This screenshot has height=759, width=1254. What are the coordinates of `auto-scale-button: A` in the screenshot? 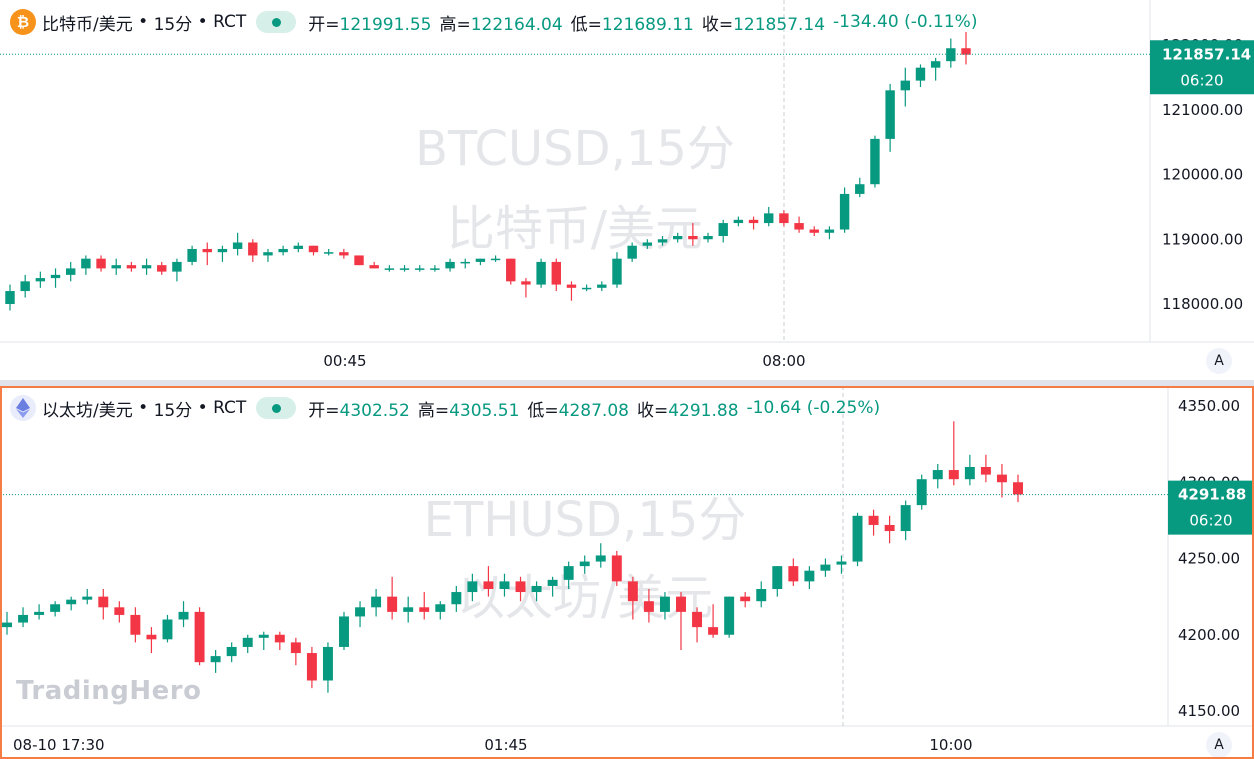 It's located at (1219, 361).